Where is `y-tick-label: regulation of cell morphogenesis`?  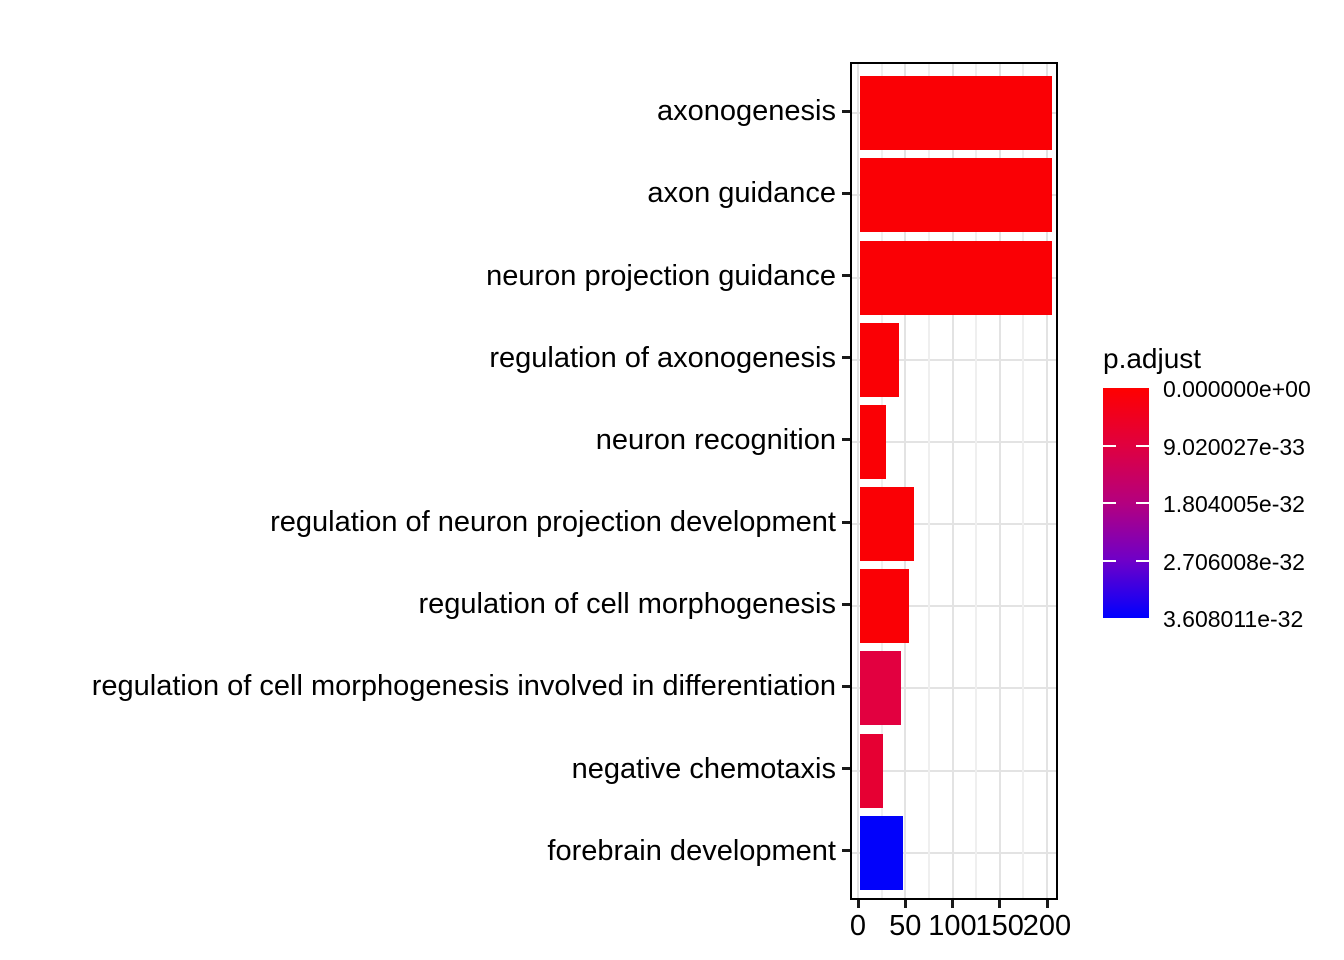
y-tick-label: regulation of cell morphogenesis is located at coordinates (627, 604).